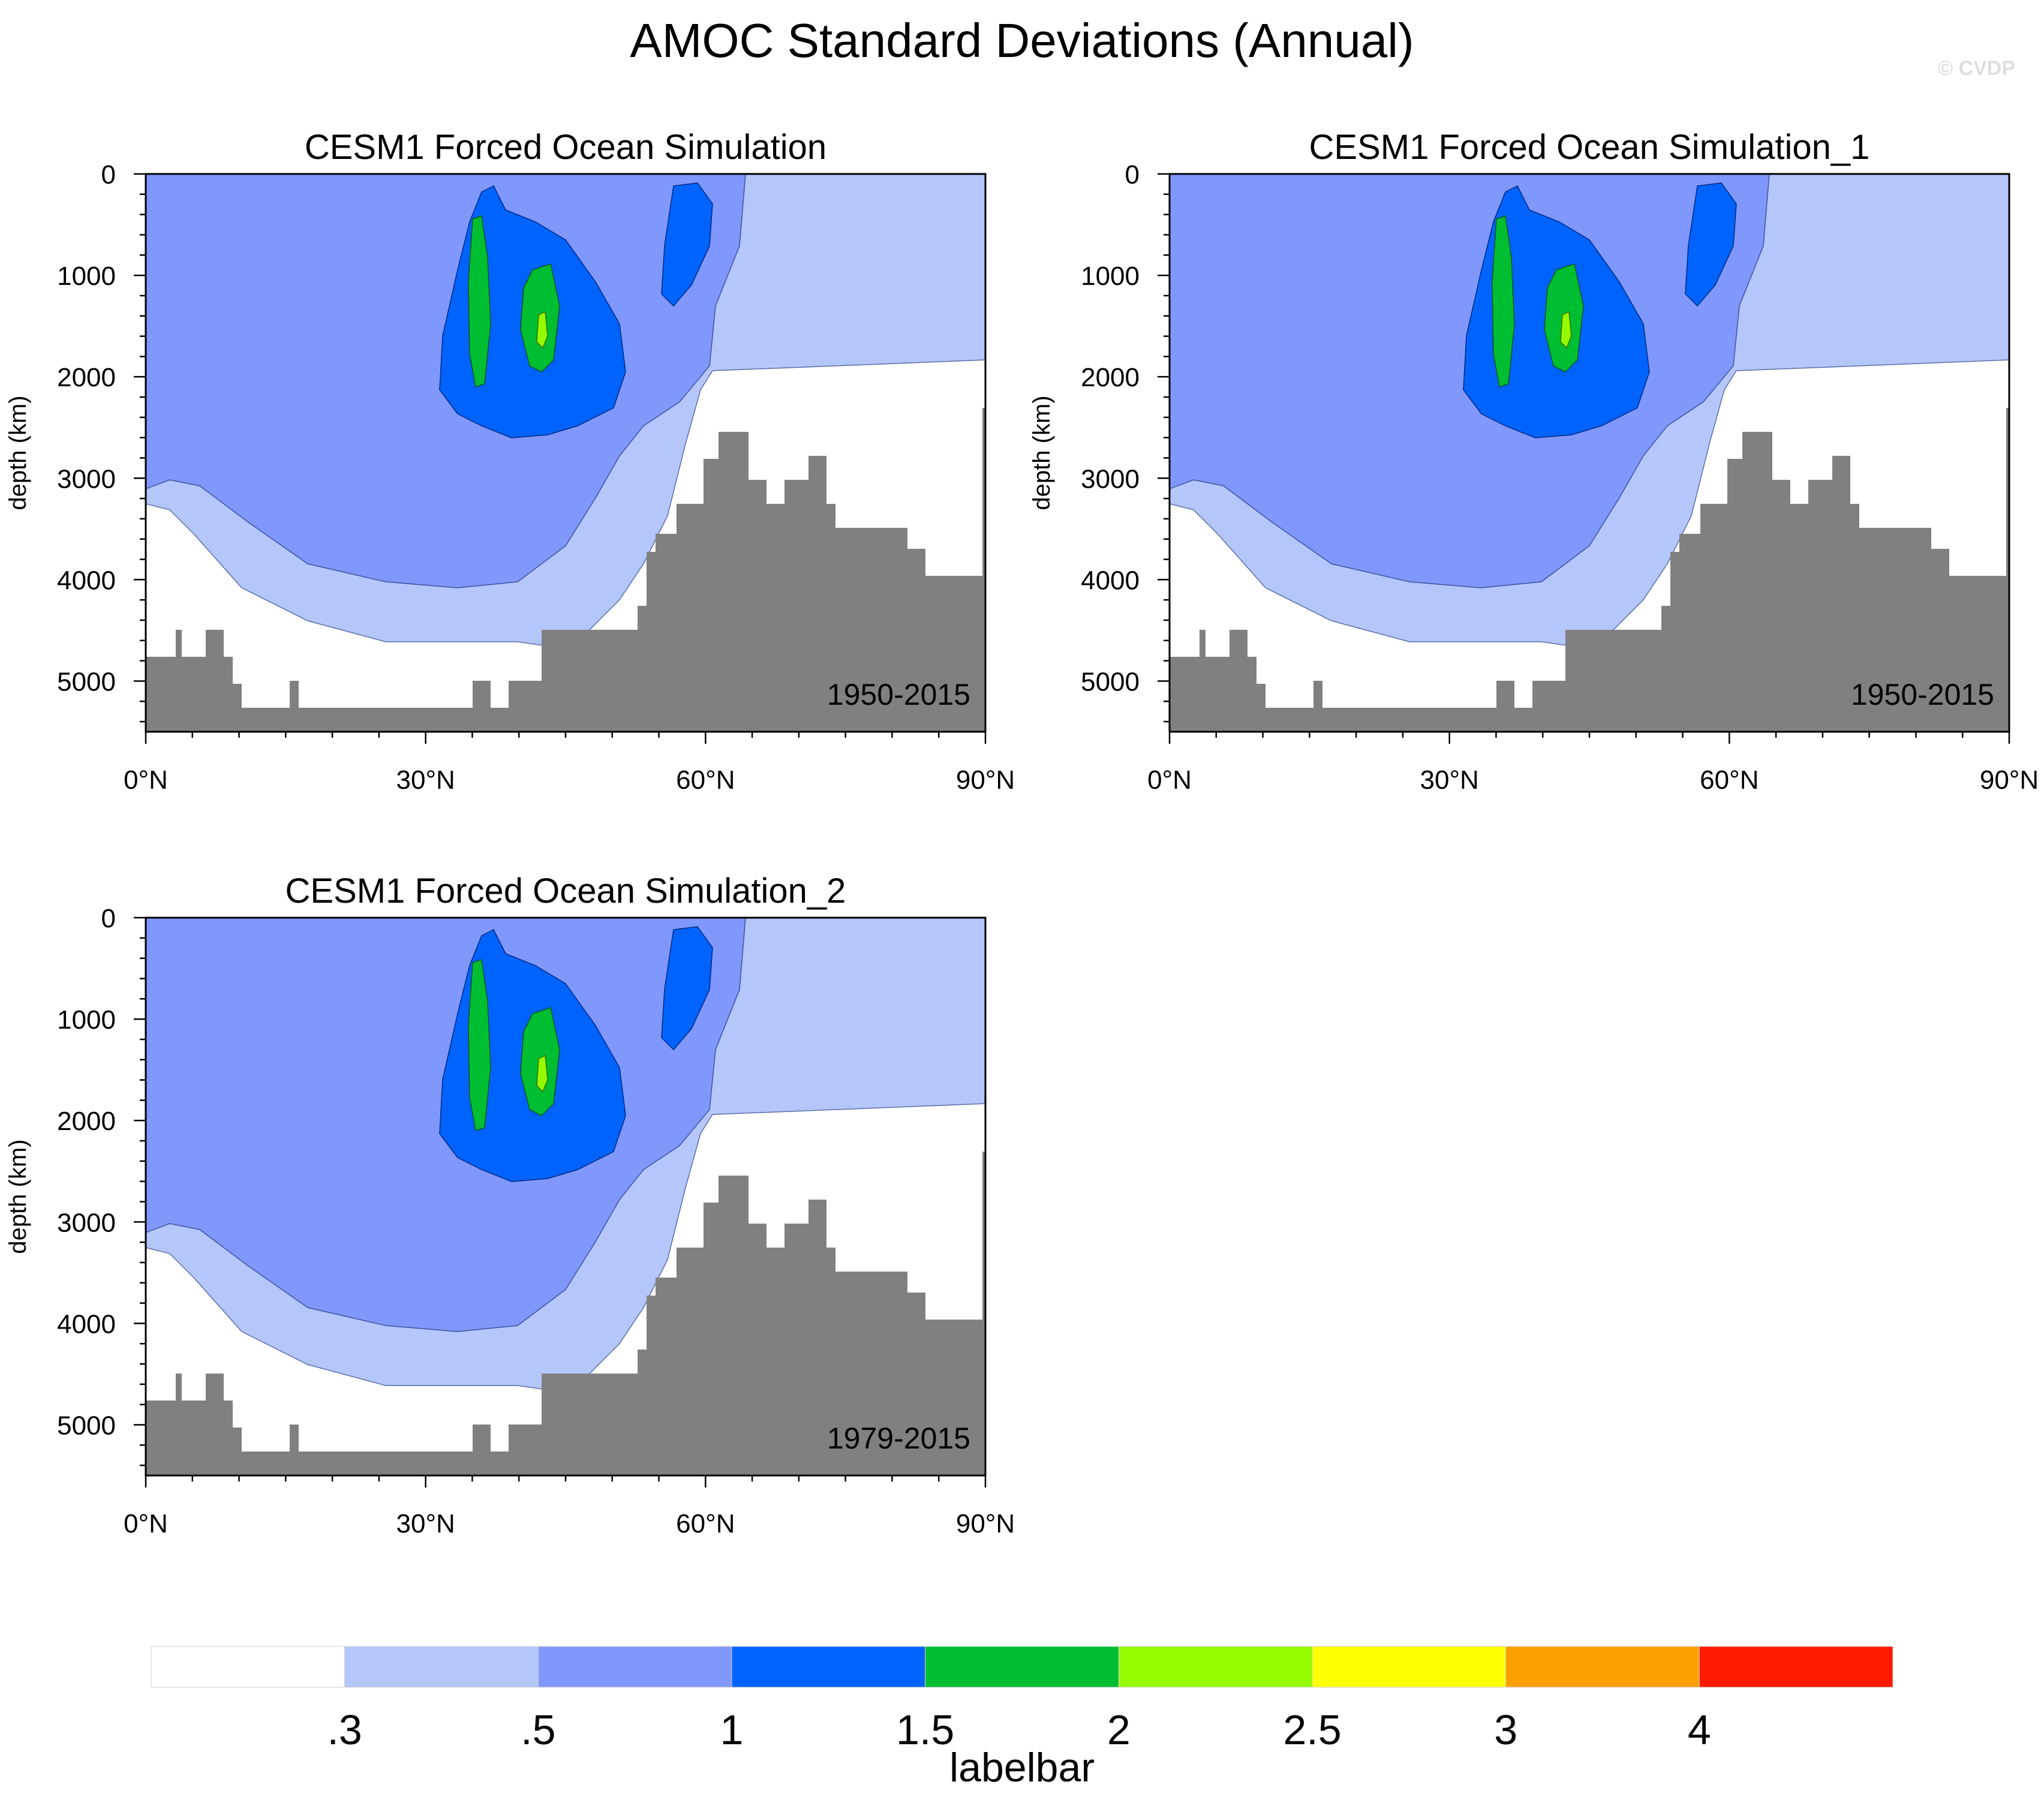  I want to click on colorbar-tick-label: .3, so click(344, 1729).